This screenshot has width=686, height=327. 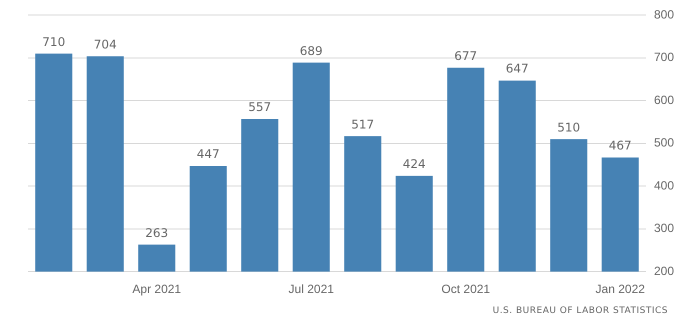 I want to click on y-tick-label: 300, so click(x=664, y=228).